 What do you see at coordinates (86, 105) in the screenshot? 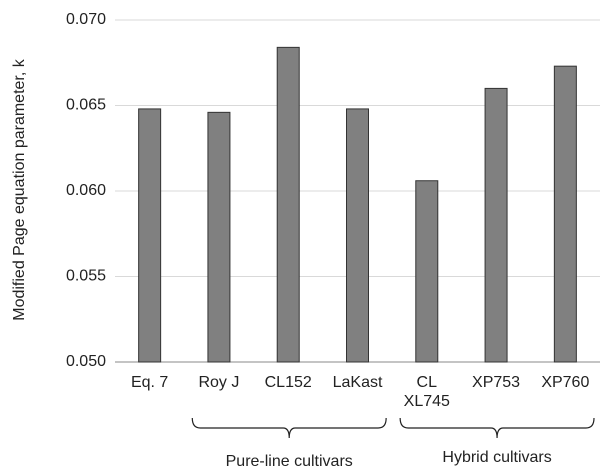
I see `y-tick-label: 0.065` at bounding box center [86, 105].